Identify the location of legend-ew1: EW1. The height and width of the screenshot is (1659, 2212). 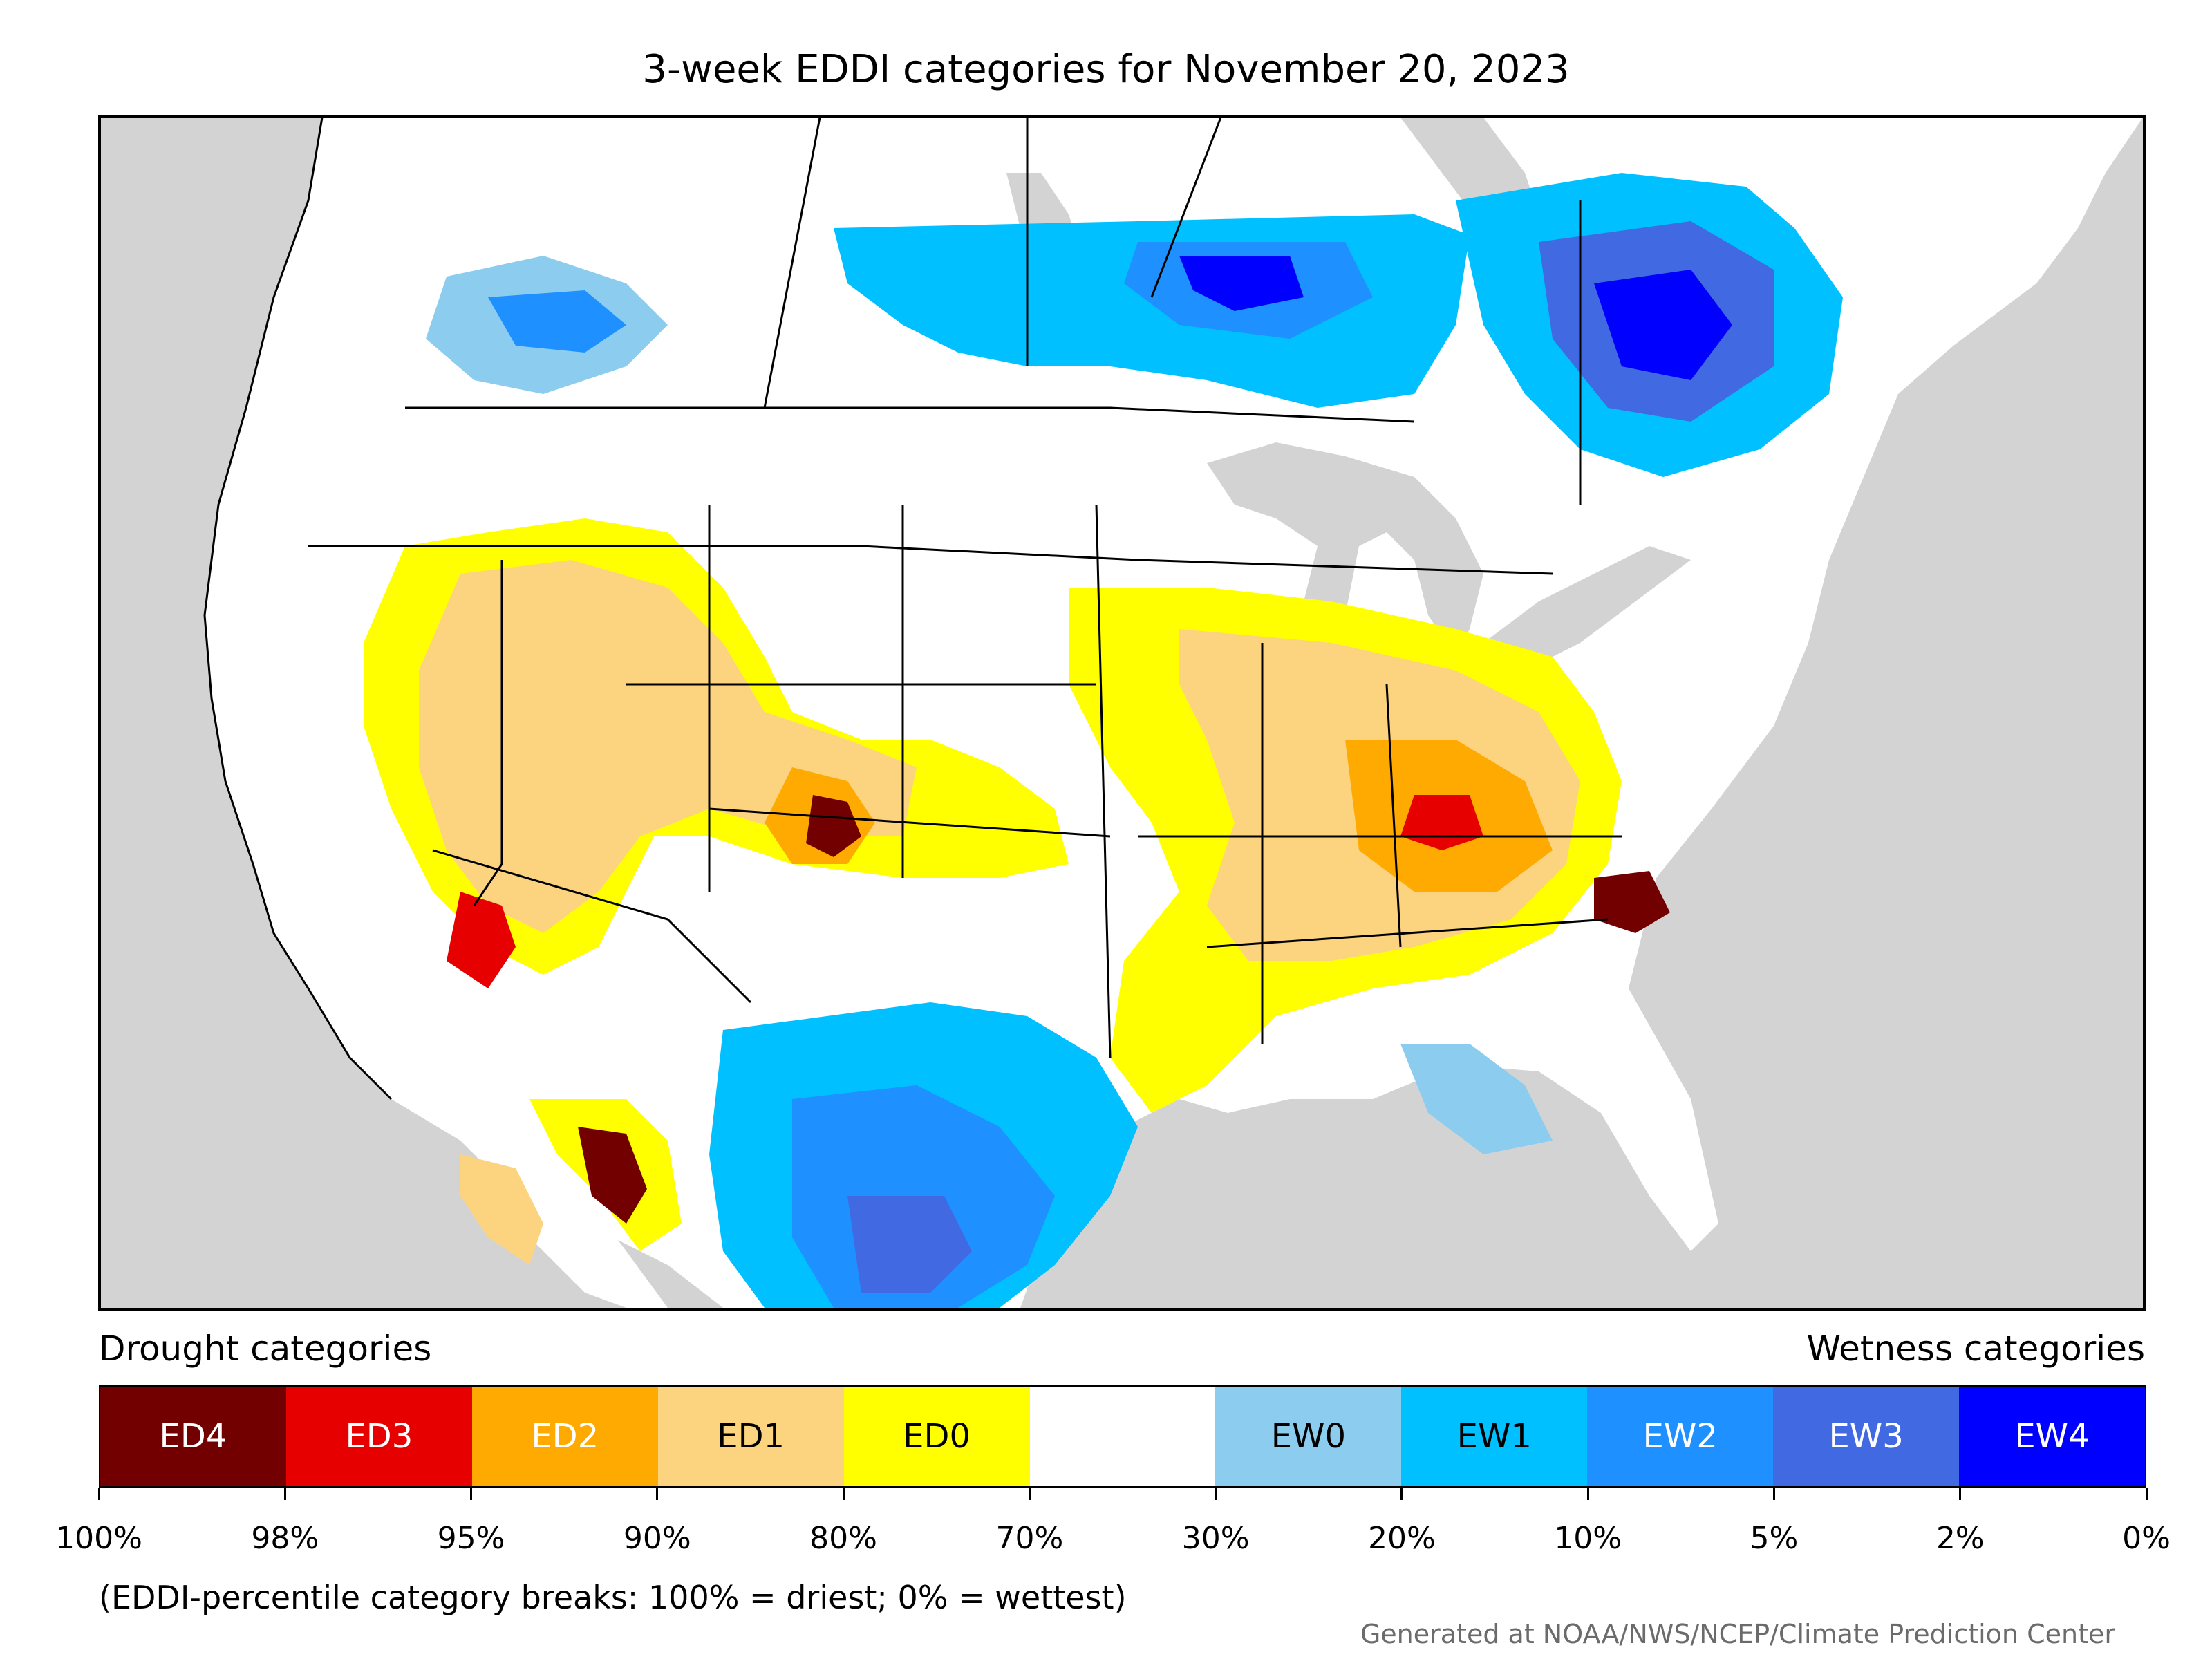
(1494, 1436).